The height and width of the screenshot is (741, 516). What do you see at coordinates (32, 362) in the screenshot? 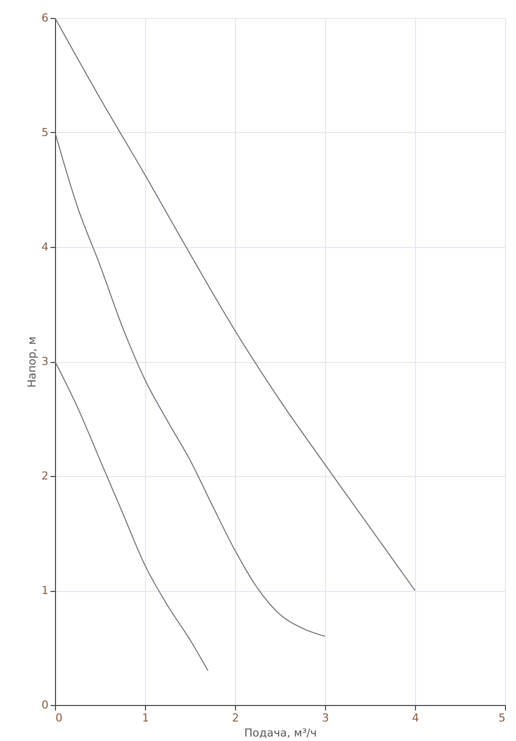
I see `y-axis-title: Напор, м` at bounding box center [32, 362].